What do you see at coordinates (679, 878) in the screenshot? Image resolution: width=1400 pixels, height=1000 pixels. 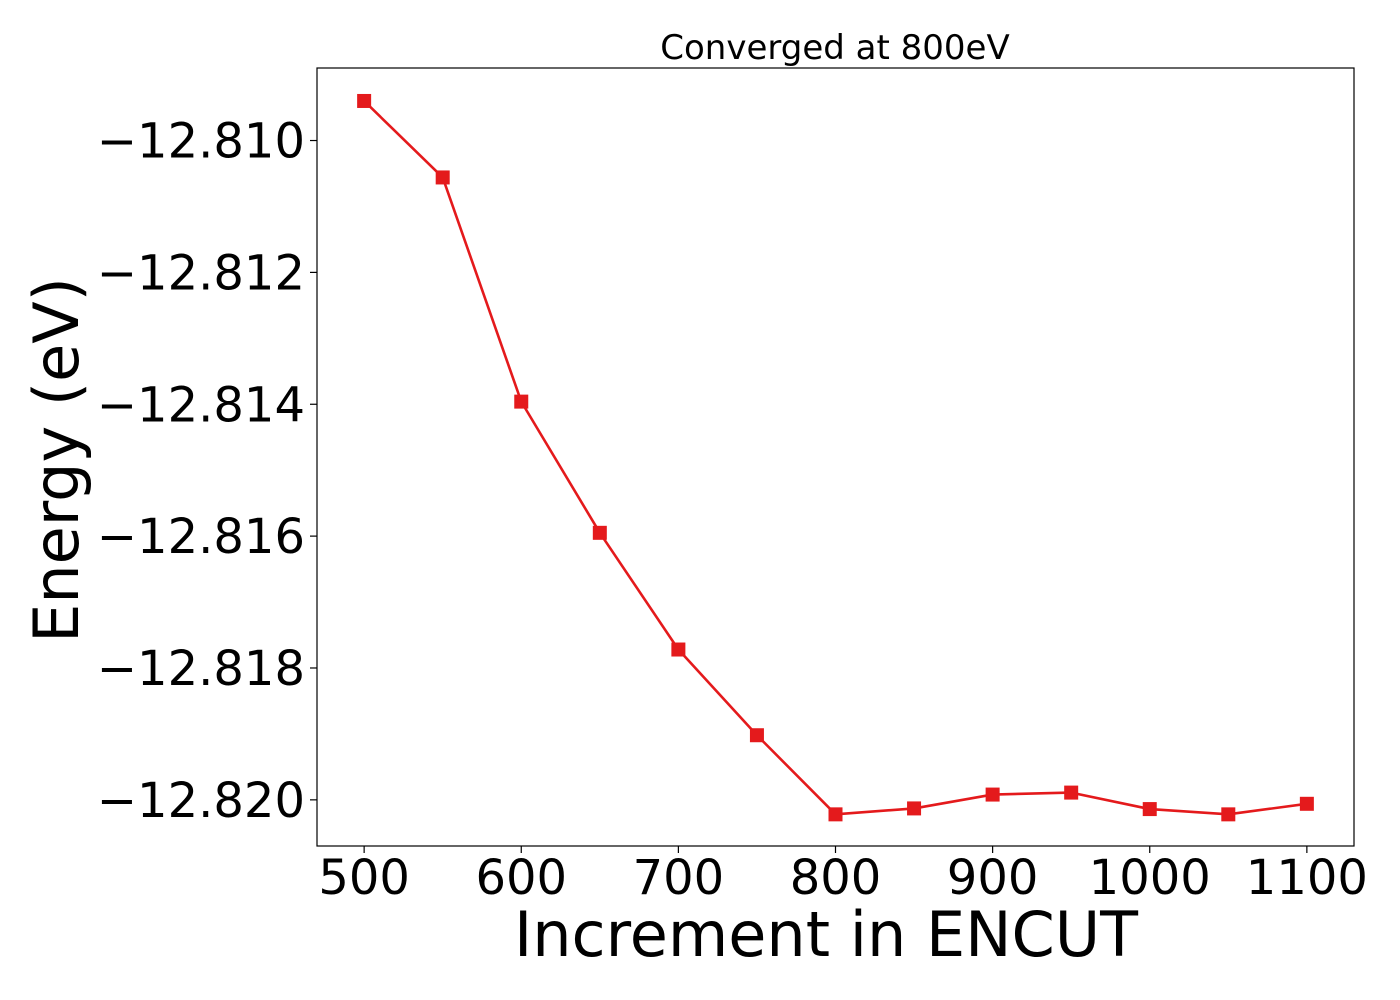 I see `x-tick-label: 700` at bounding box center [679, 878].